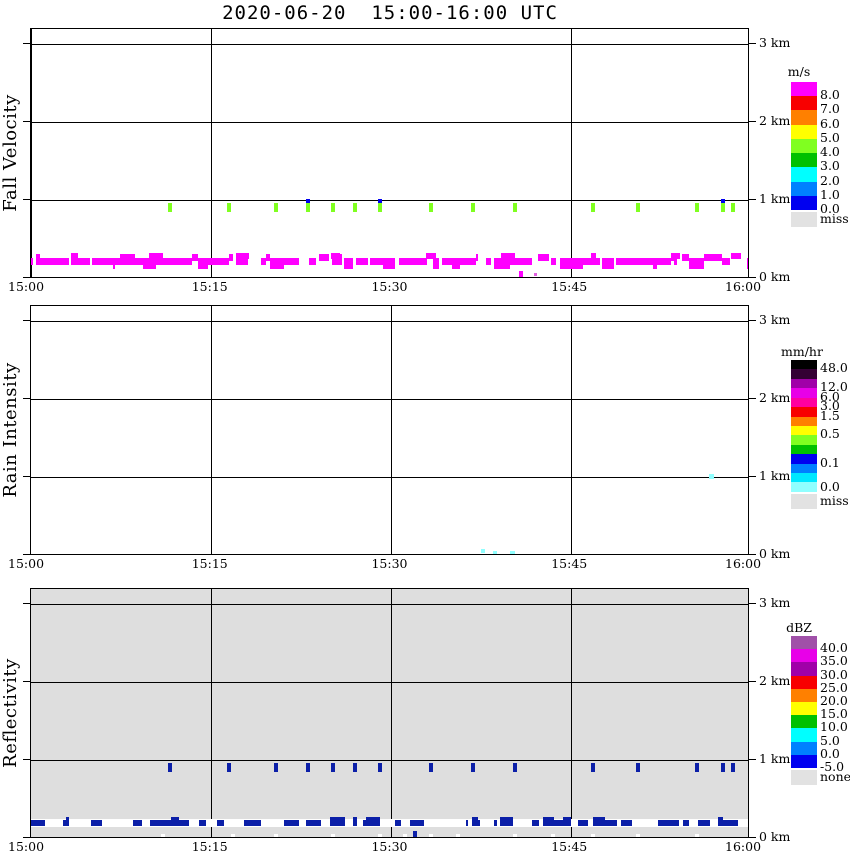 This screenshot has height=868, width=850. Describe the element at coordinates (832, 766) in the screenshot. I see `colorbar-tick-2-9: -5.0` at that location.